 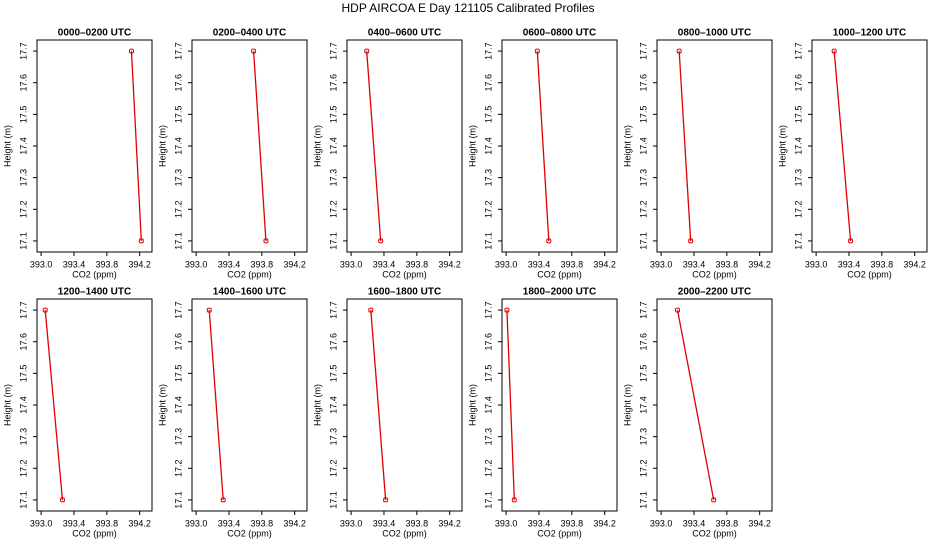 I want to click on panel-title: 0200–0400 UTC, so click(x=249, y=33).